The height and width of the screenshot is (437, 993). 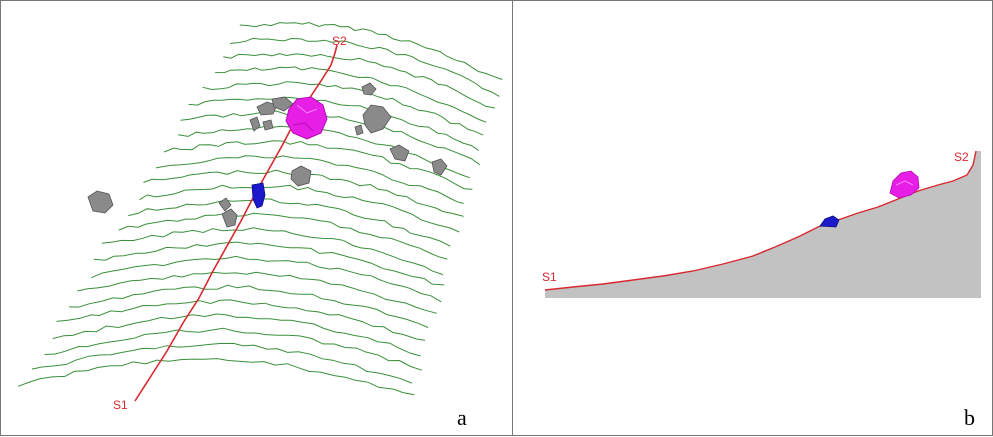 What do you see at coordinates (462, 417) in the screenshot?
I see `panel-label-a: a` at bounding box center [462, 417].